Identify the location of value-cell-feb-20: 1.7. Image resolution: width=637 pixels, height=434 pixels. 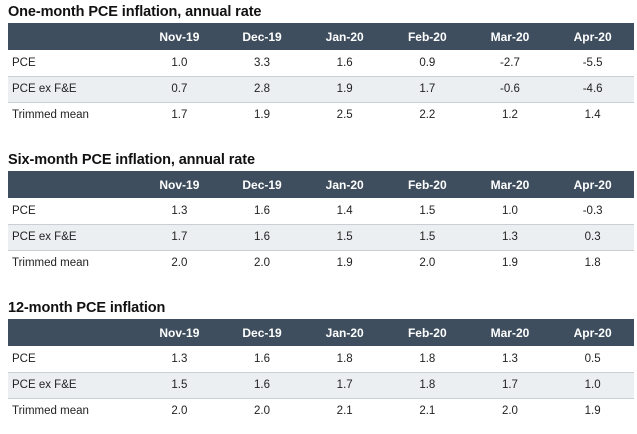
(427, 89).